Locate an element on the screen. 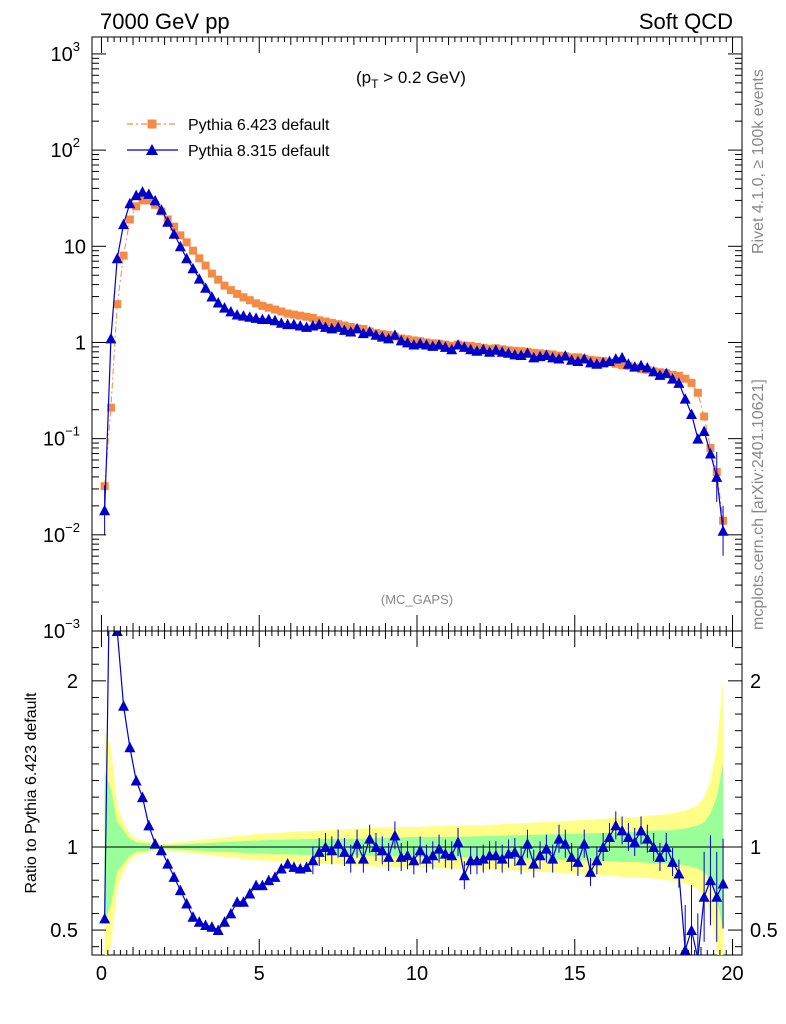  header-left: 7000 GeV pp is located at coordinates (165, 21).